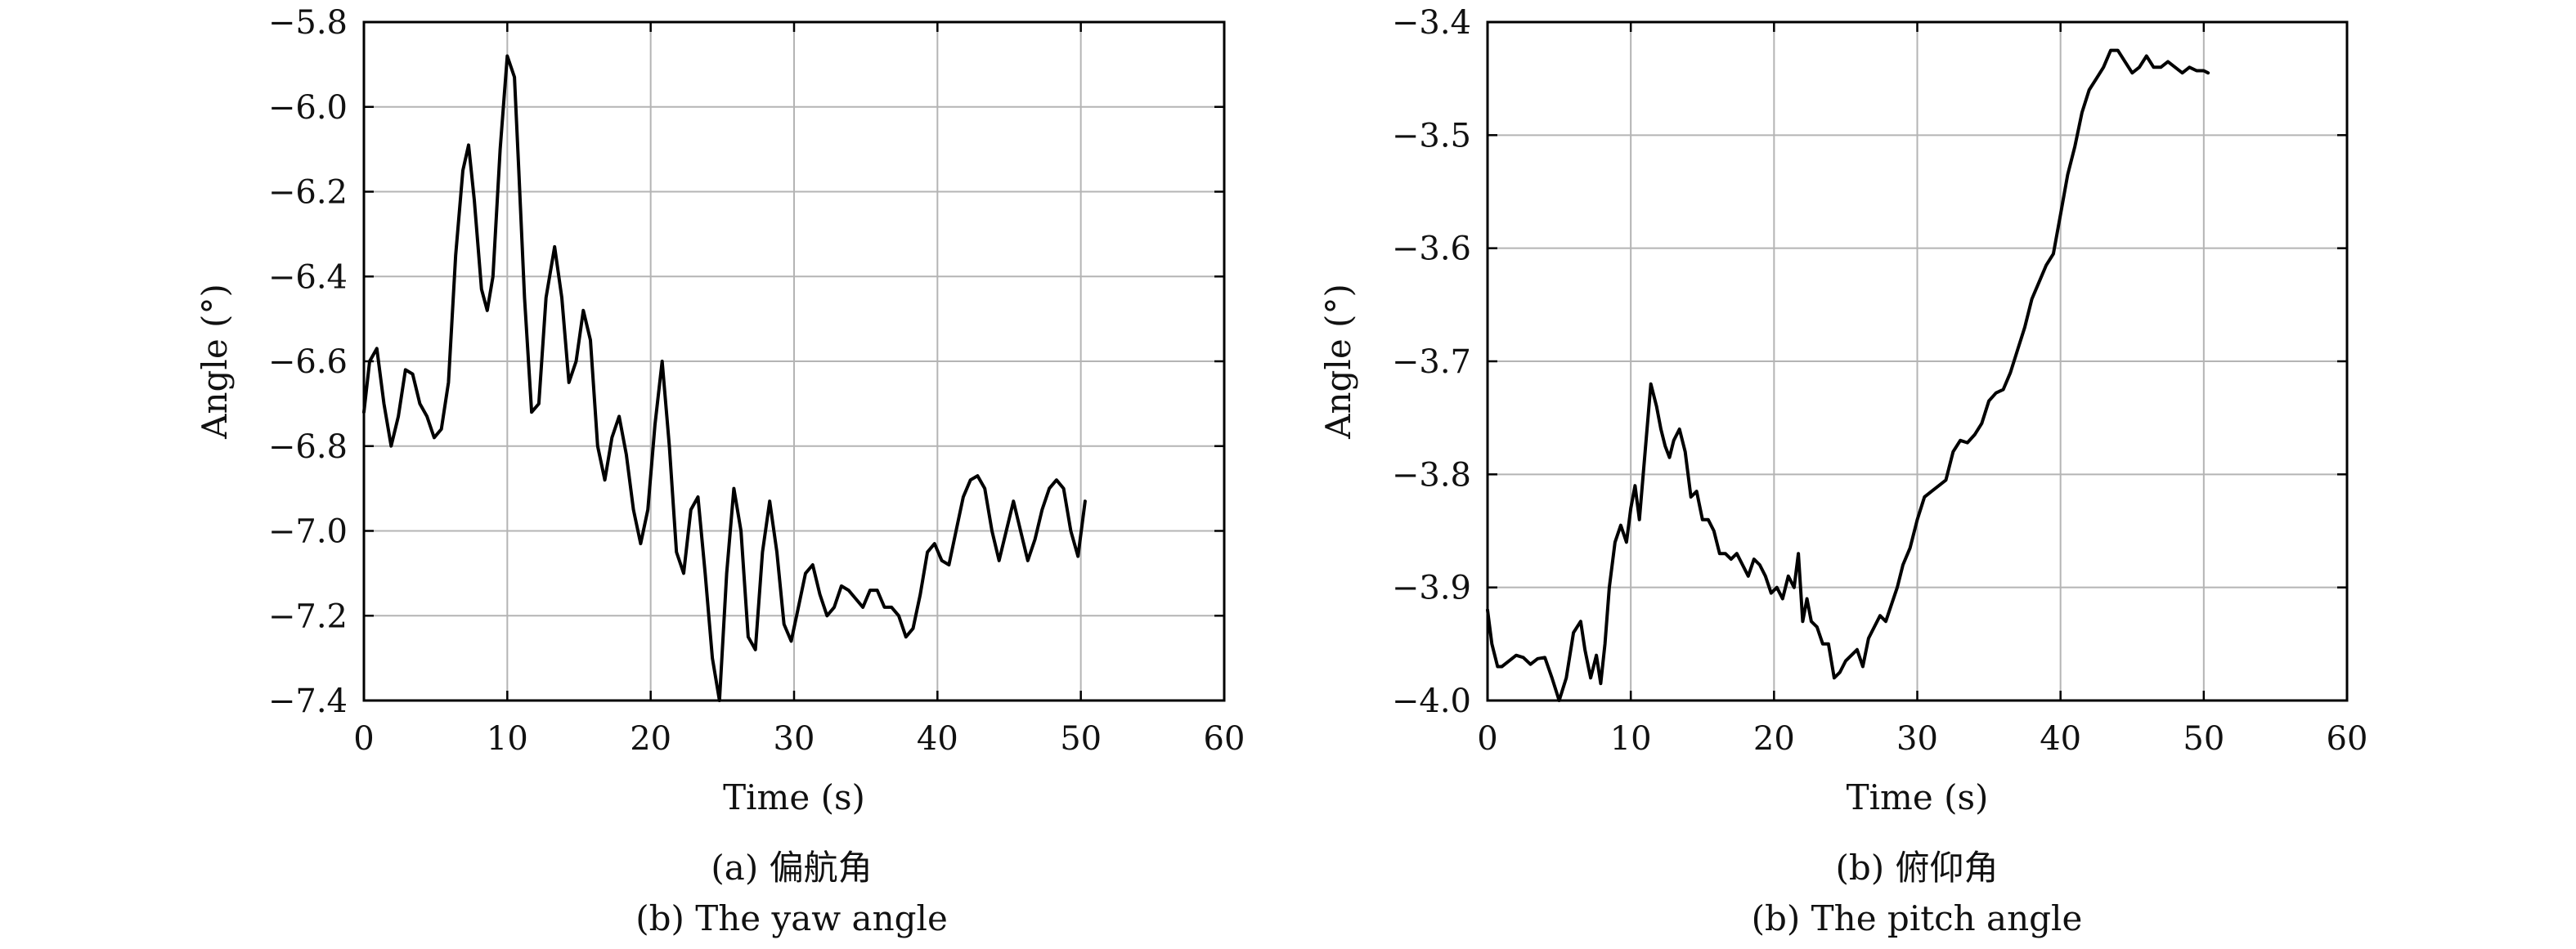  I want to click on pitch-y-tick-label: −3.5, so click(1431, 135).